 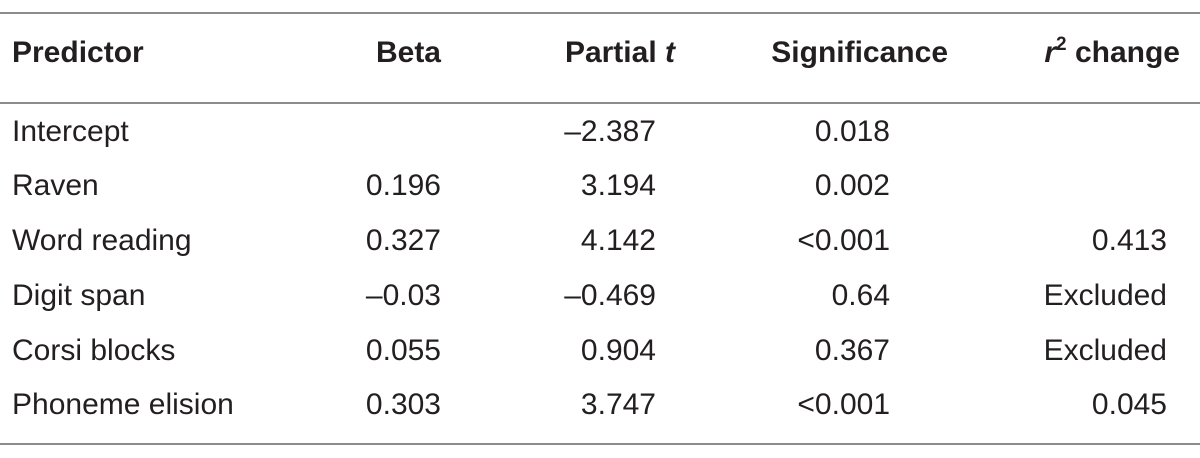 I want to click on cell-r2-change: 0.045, so click(x=1129, y=404).